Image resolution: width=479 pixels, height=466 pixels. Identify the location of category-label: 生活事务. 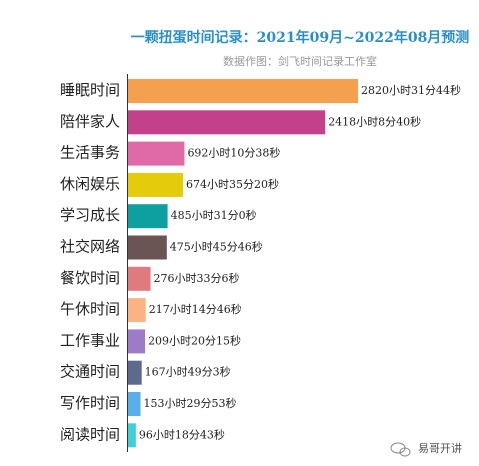
(90, 153).